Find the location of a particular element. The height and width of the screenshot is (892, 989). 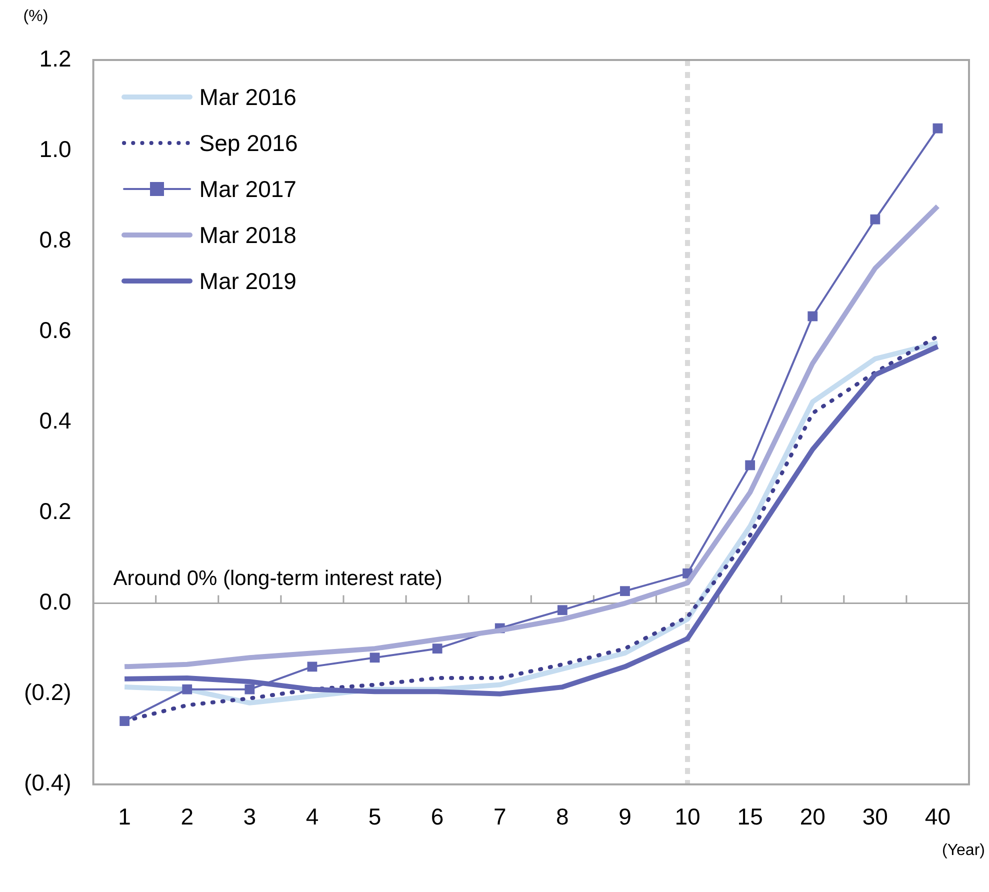

y-tick-label: 1.2 is located at coordinates (55, 58).